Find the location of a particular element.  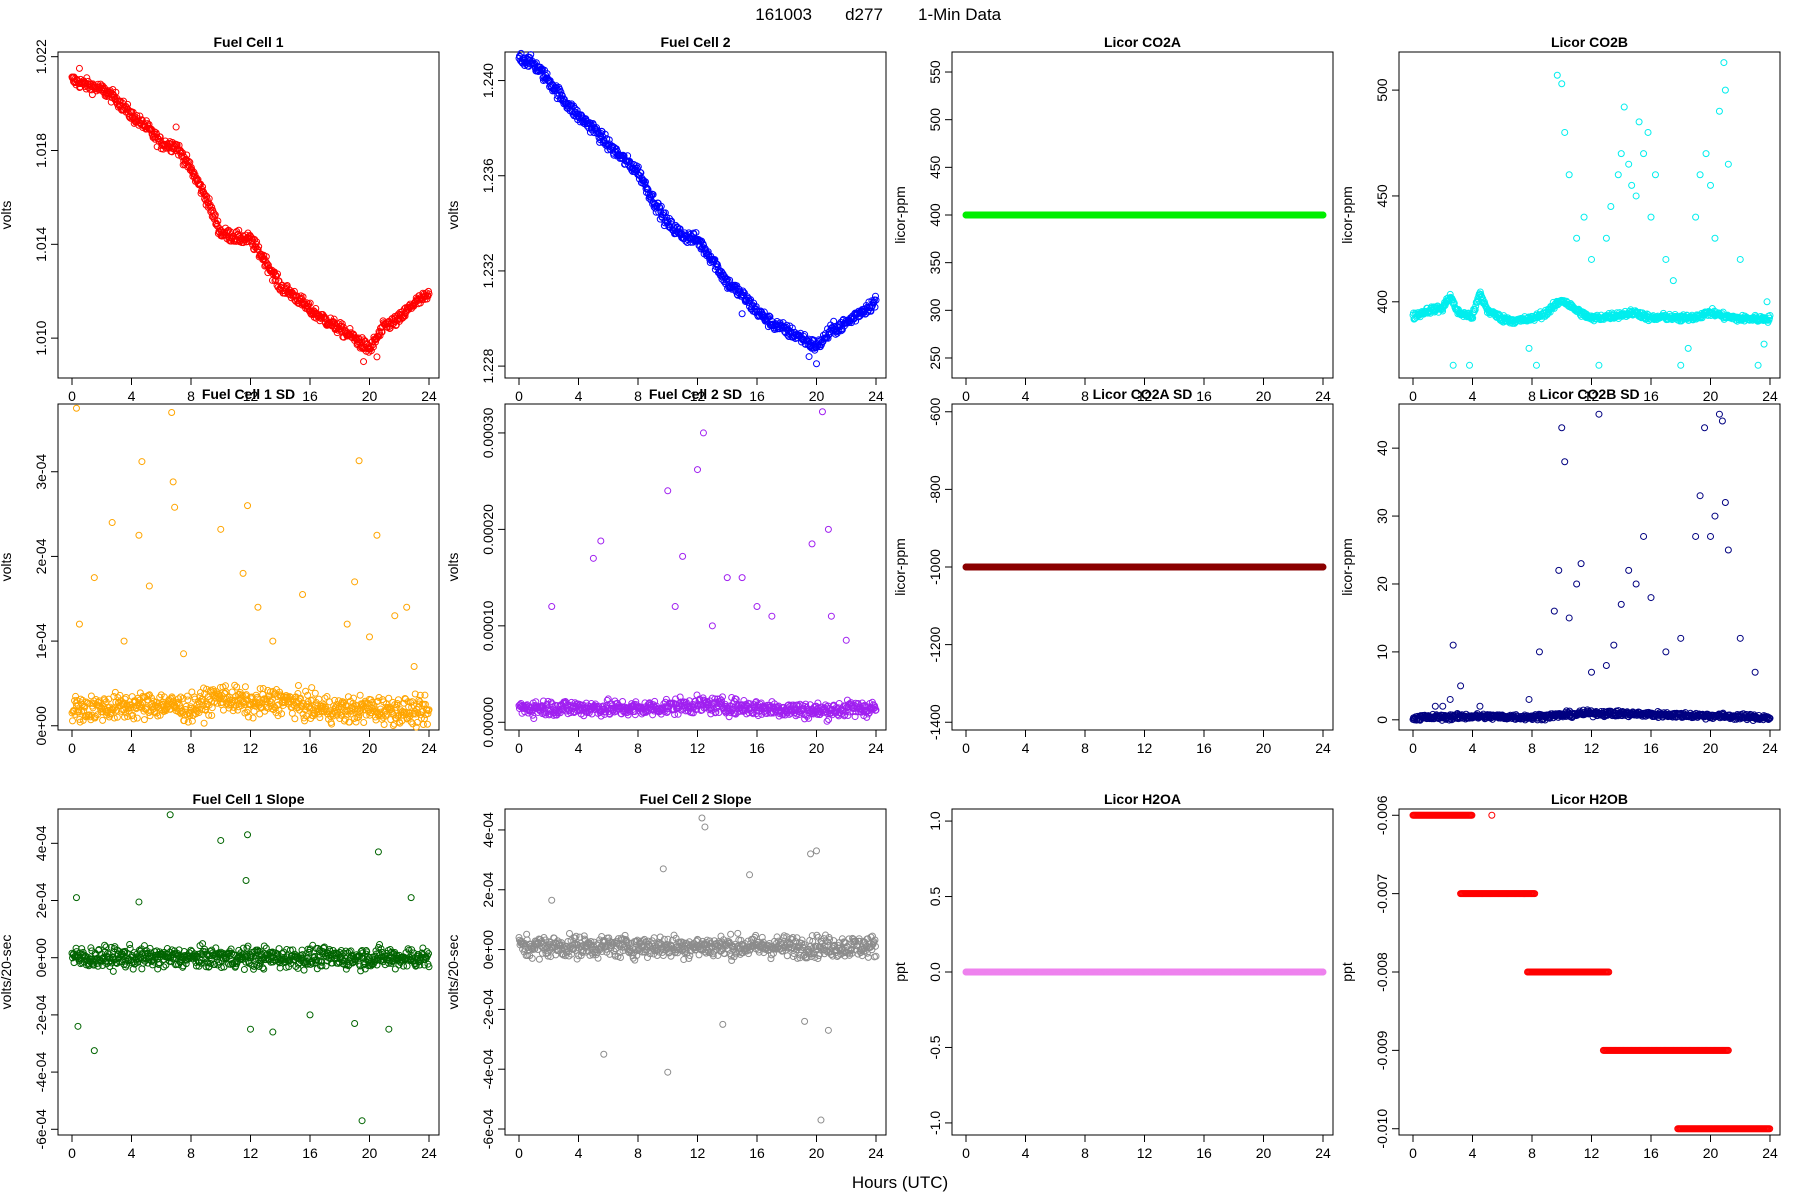

panel-title: Licor CO2A is located at coordinates (1142, 42).